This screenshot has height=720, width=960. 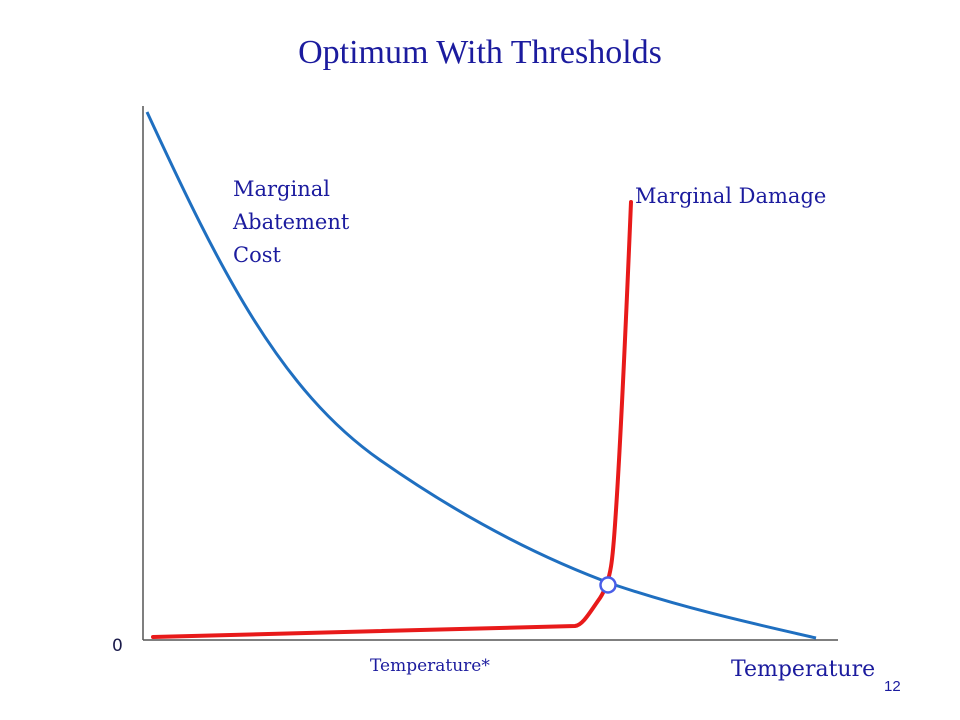 What do you see at coordinates (430, 666) in the screenshot?
I see `temperature-star-label: Temperature*` at bounding box center [430, 666].